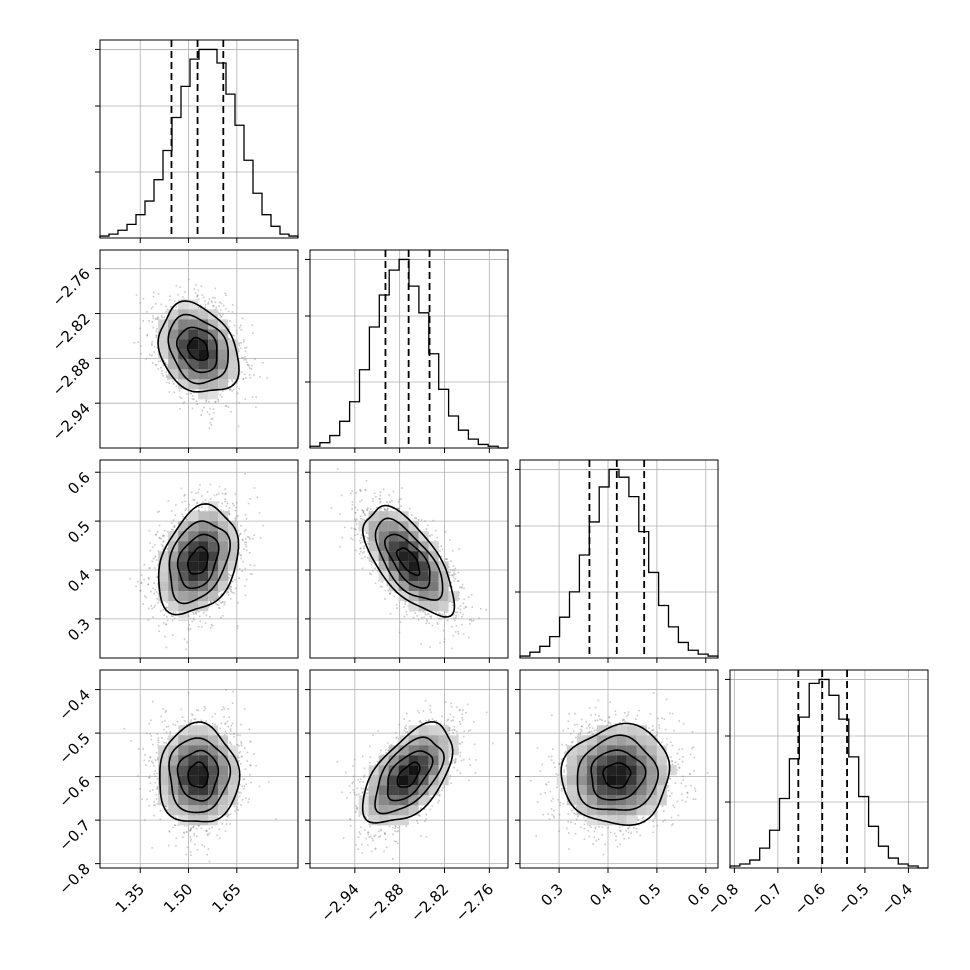 The image size is (970, 970). I want to click on x-tick-label: −0.7, so click(766, 899).